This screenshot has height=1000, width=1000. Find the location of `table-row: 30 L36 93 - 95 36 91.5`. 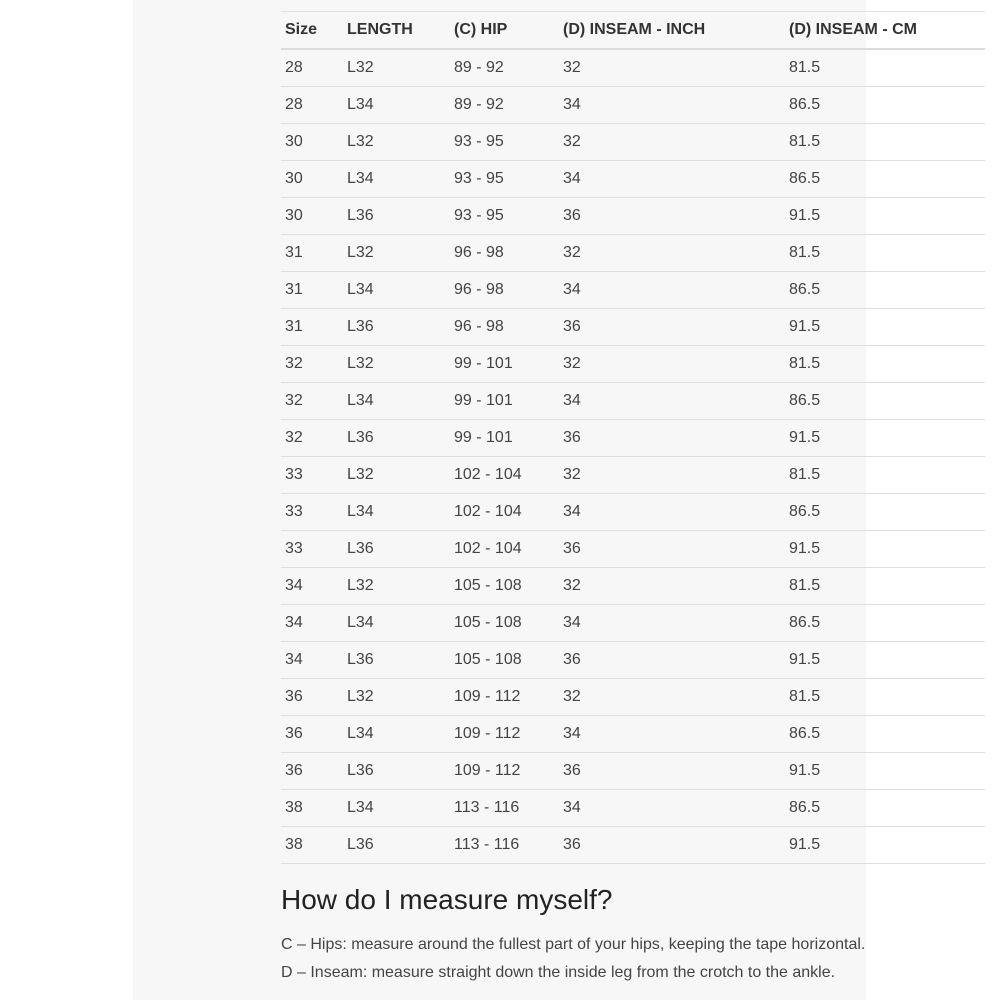

table-row: 30 L36 93 - 95 36 91.5 is located at coordinates (633, 216).